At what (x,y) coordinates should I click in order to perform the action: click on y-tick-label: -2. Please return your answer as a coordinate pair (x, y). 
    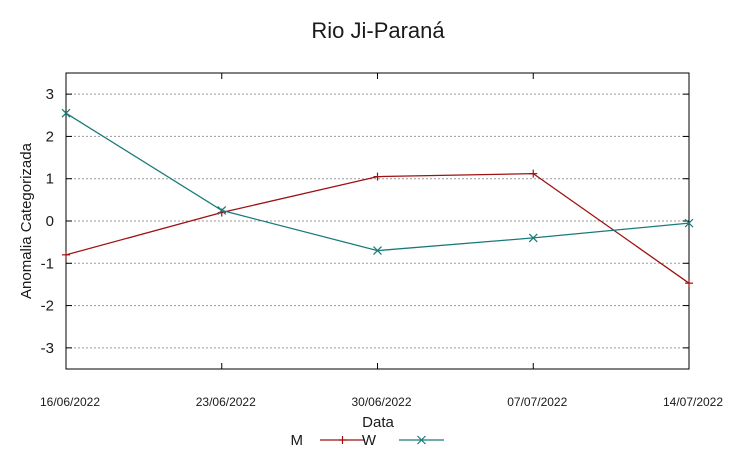
    Looking at the image, I should click on (47, 306).